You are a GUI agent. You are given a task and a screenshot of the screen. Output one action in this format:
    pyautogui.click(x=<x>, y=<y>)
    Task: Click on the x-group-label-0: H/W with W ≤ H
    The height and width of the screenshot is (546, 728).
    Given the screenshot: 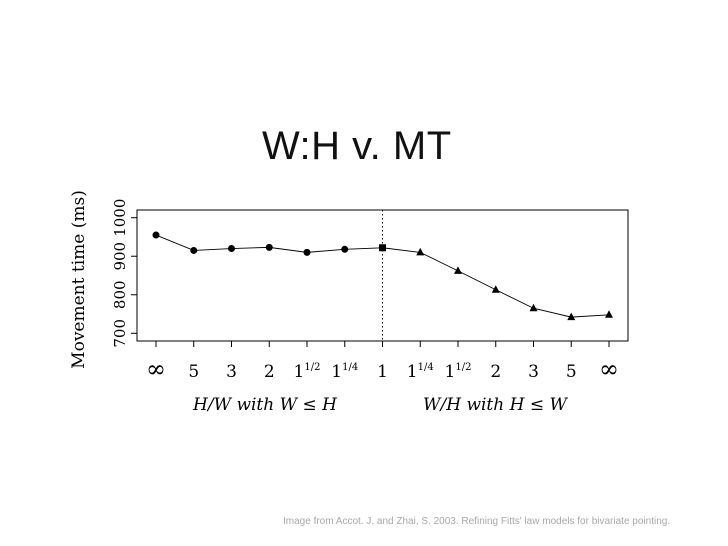 What is the action you would take?
    pyautogui.click(x=265, y=405)
    